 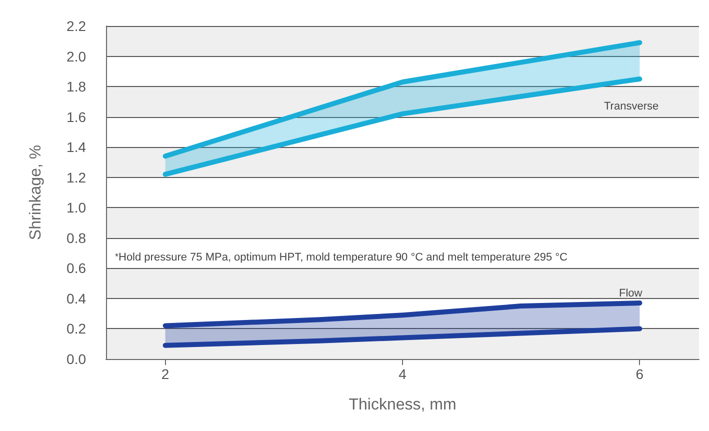 What do you see at coordinates (640, 374) in the screenshot?
I see `x-tick-label: 6` at bounding box center [640, 374].